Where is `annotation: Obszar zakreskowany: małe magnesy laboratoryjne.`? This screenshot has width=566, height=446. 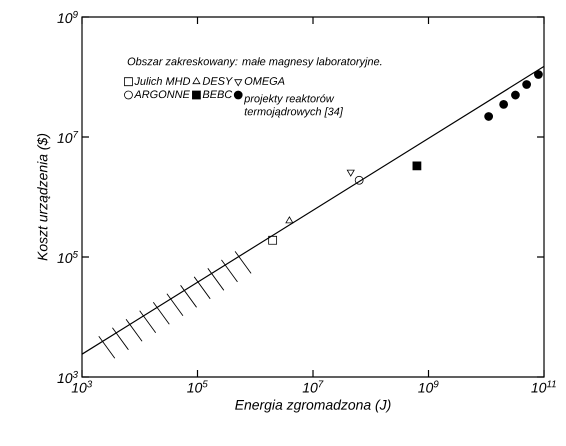 annotation: Obszar zakreskowany: małe magnesy laboratoryjne. is located at coordinates (255, 62).